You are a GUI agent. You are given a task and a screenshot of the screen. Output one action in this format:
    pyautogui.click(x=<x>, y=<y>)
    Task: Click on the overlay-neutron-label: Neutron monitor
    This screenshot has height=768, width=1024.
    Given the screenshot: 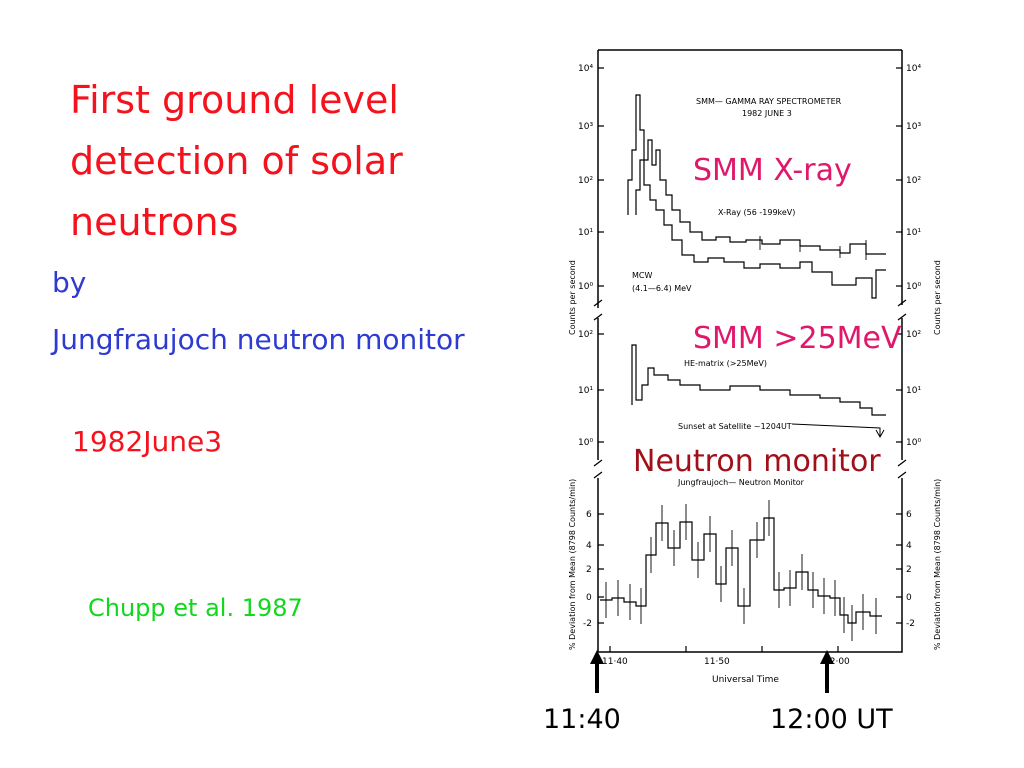 What is the action you would take?
    pyautogui.click(x=757, y=461)
    